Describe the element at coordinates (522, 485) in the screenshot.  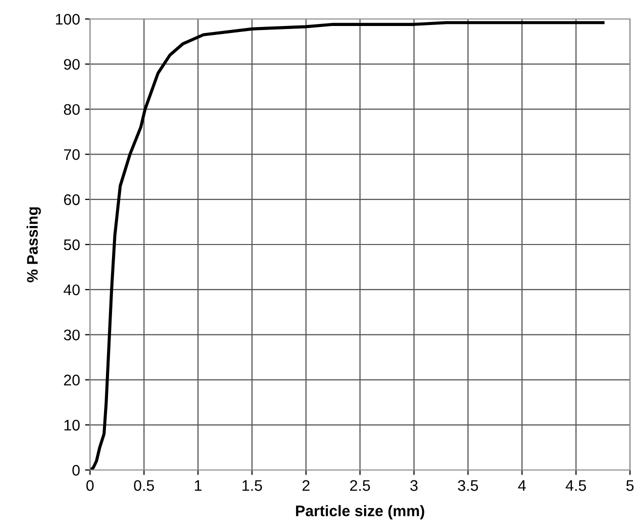
I see `x-tick-label: 4` at that location.